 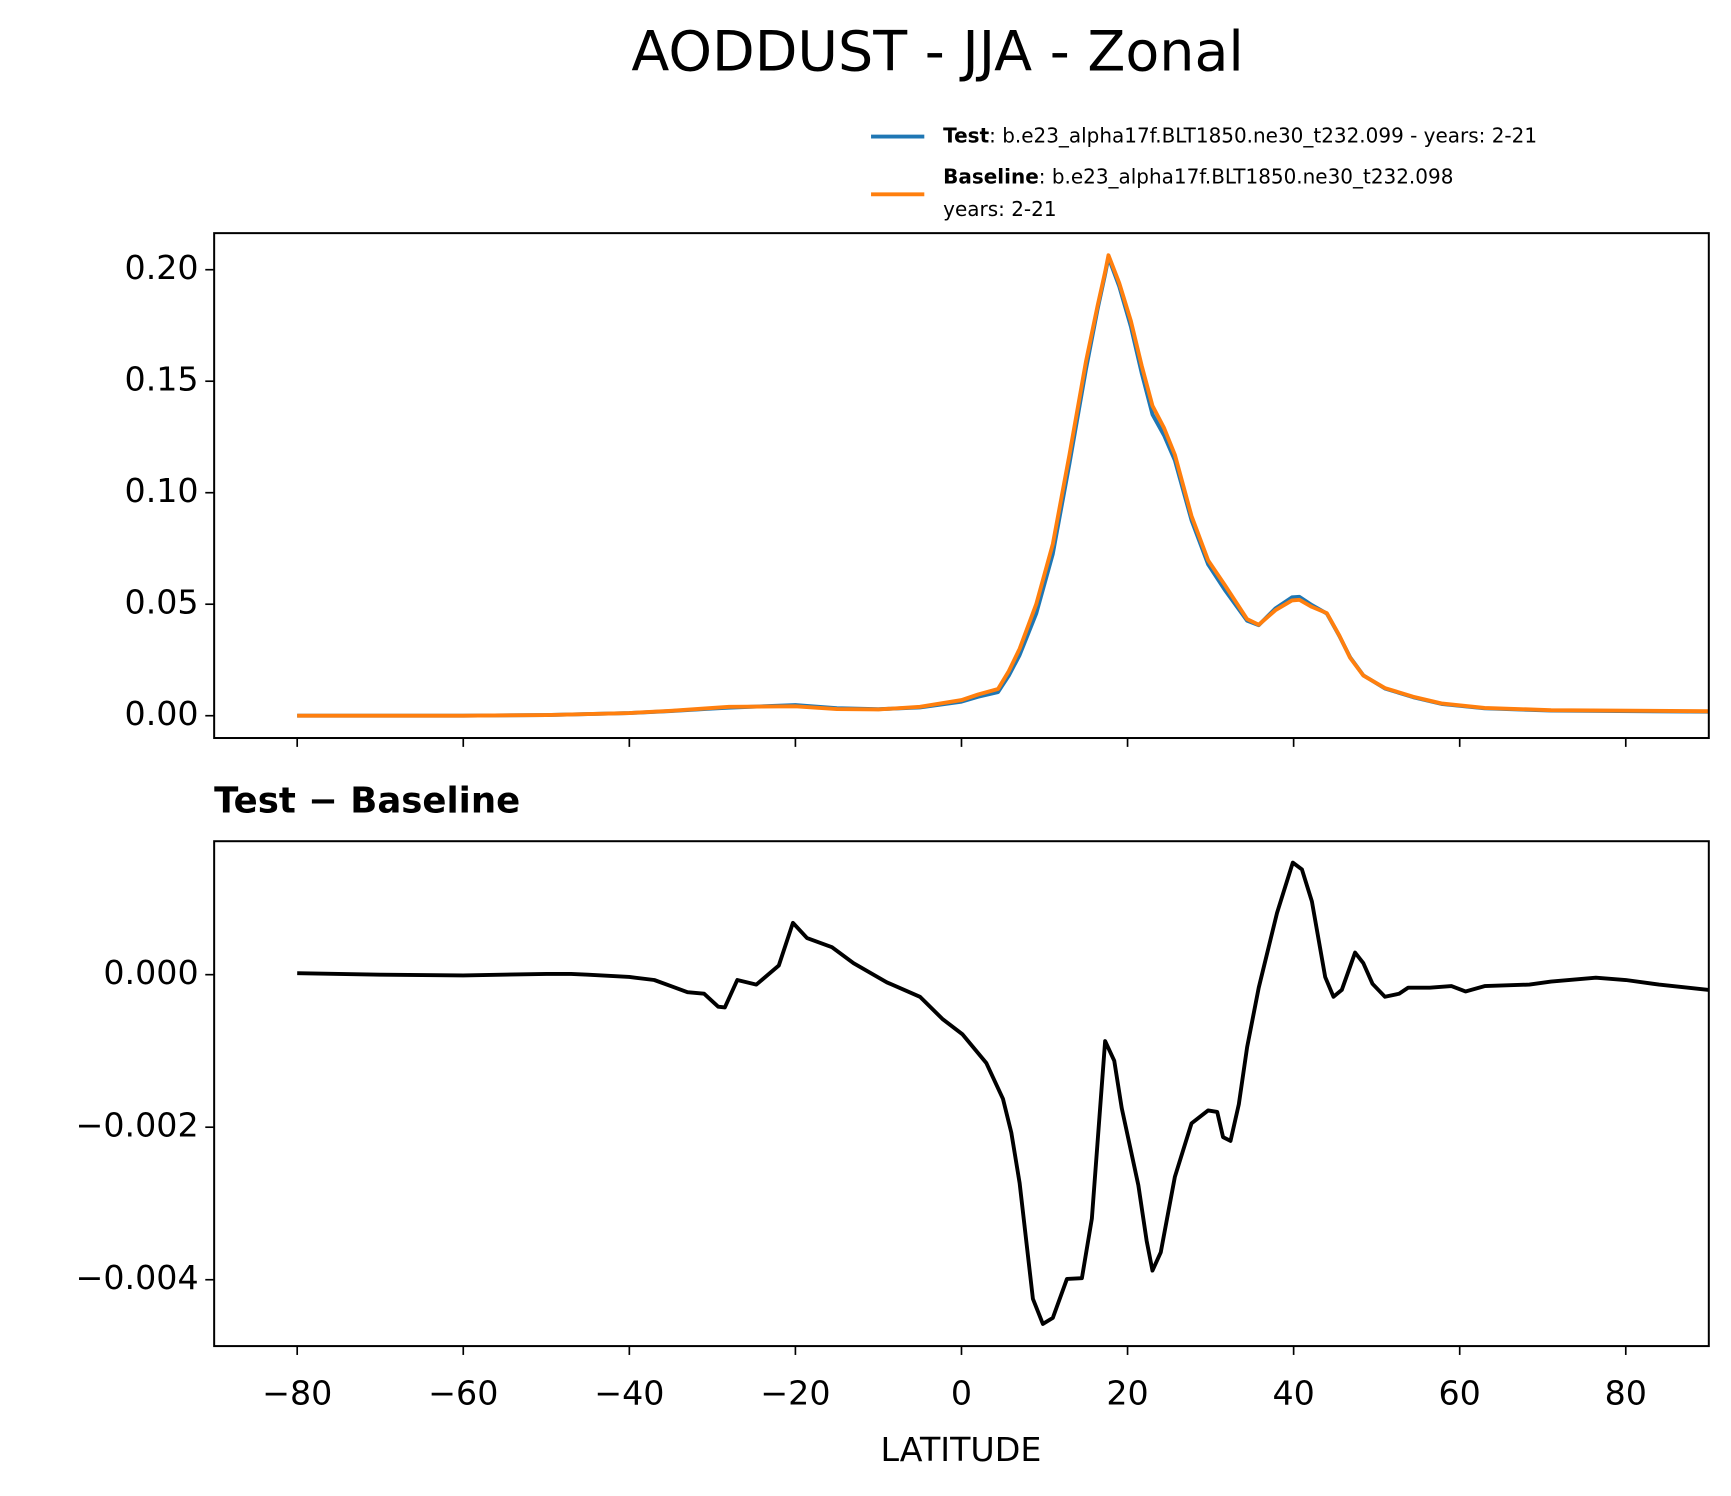 I want to click on x-tick-label: −80, so click(x=297, y=1392).